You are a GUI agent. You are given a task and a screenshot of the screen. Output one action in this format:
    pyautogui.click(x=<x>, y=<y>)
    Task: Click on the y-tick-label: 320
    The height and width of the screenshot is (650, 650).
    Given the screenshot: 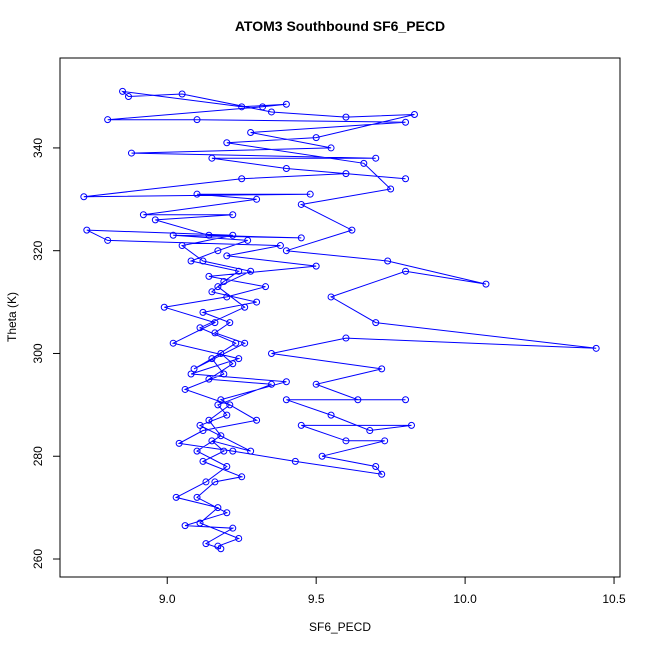 What is the action you would take?
    pyautogui.click(x=38, y=250)
    